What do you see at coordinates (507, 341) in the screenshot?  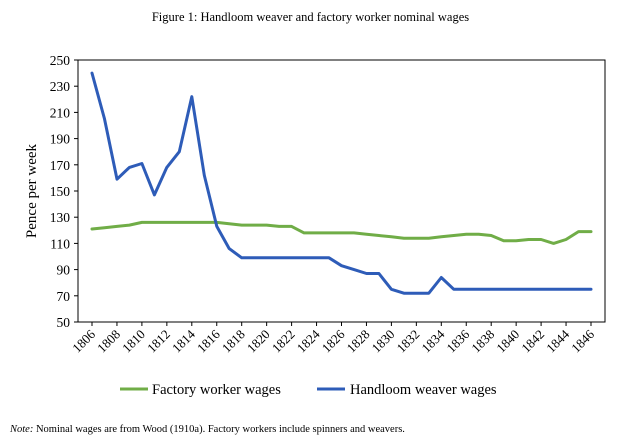 I see `x-tick-label: 1840` at bounding box center [507, 341].